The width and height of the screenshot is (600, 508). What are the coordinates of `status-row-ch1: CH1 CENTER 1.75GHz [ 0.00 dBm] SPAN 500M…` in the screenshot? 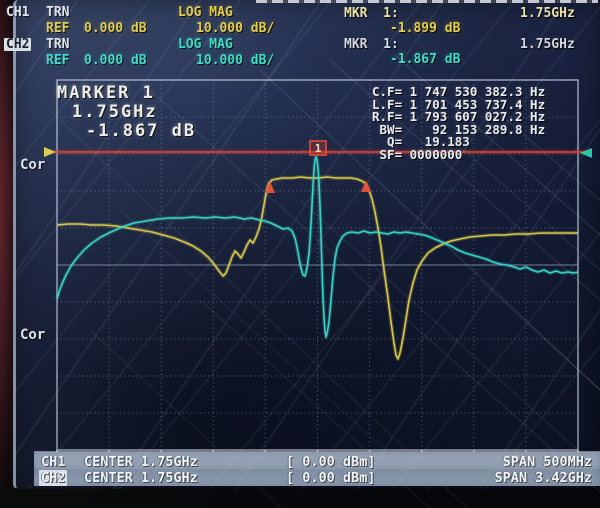 It's located at (317, 462).